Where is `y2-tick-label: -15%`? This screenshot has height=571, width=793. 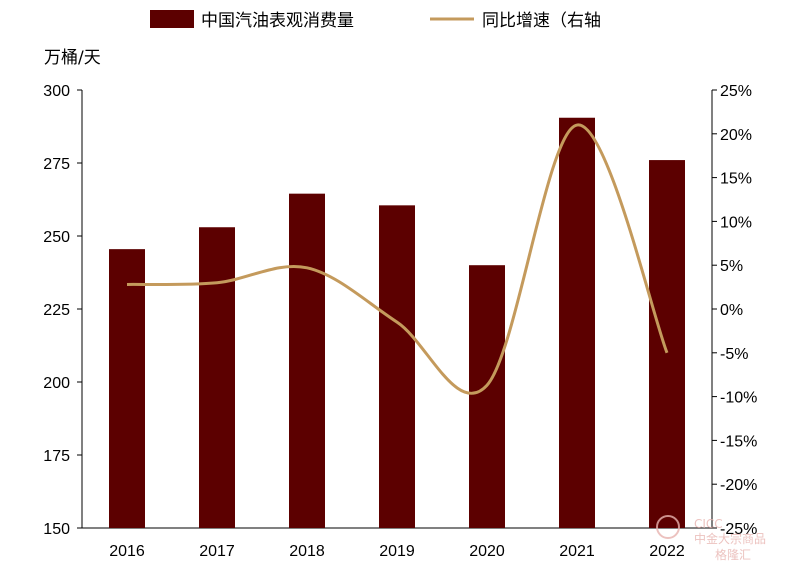 y2-tick-label: -15% is located at coordinates (738, 441).